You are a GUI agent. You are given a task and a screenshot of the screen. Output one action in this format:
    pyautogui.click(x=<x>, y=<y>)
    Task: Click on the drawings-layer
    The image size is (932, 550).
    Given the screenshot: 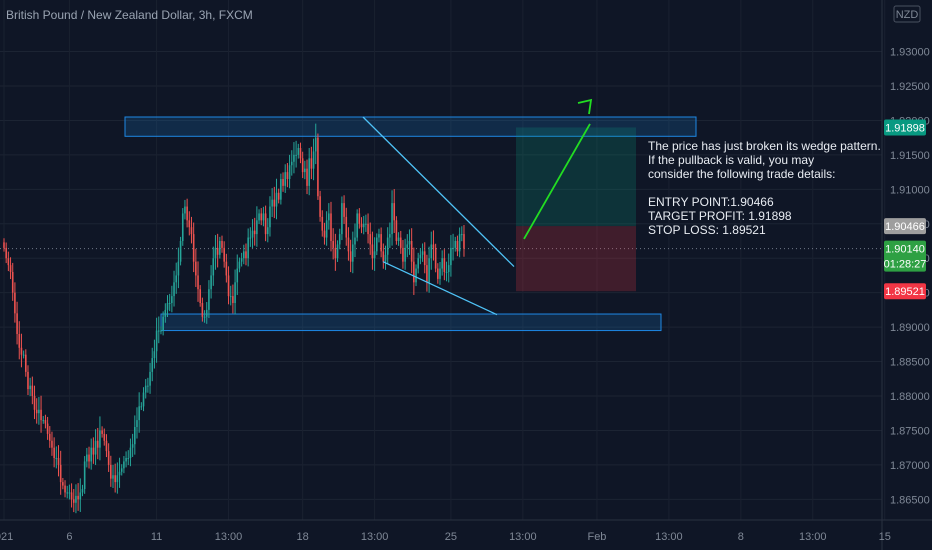 What is the action you would take?
    pyautogui.click(x=477, y=207)
    